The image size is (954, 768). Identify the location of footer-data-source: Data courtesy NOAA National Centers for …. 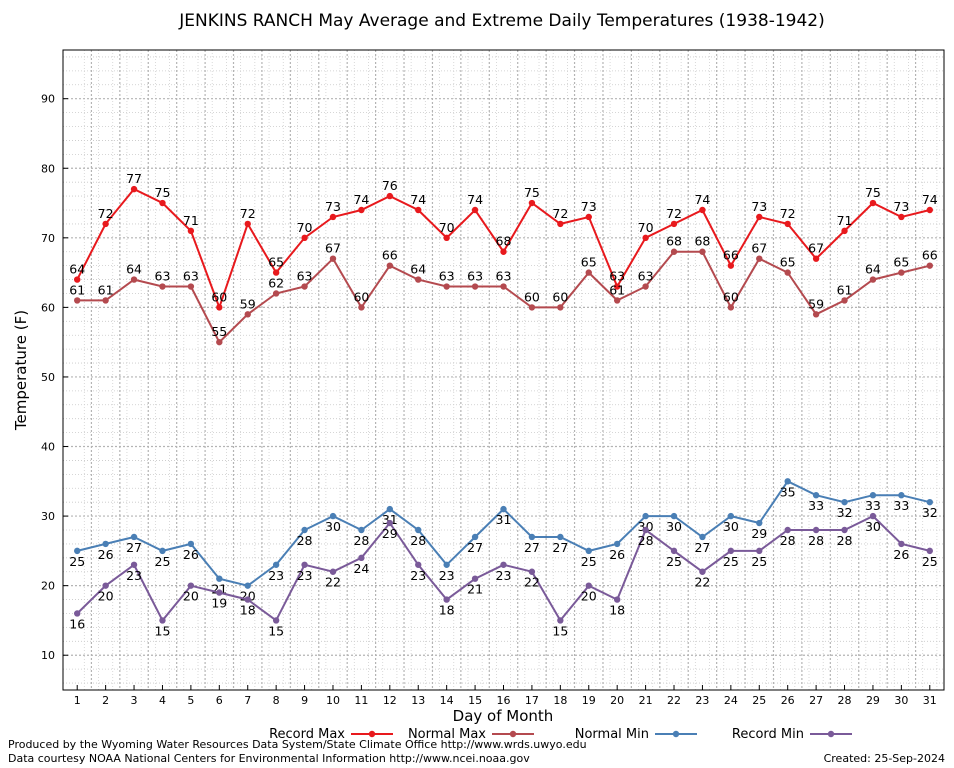
(269, 758).